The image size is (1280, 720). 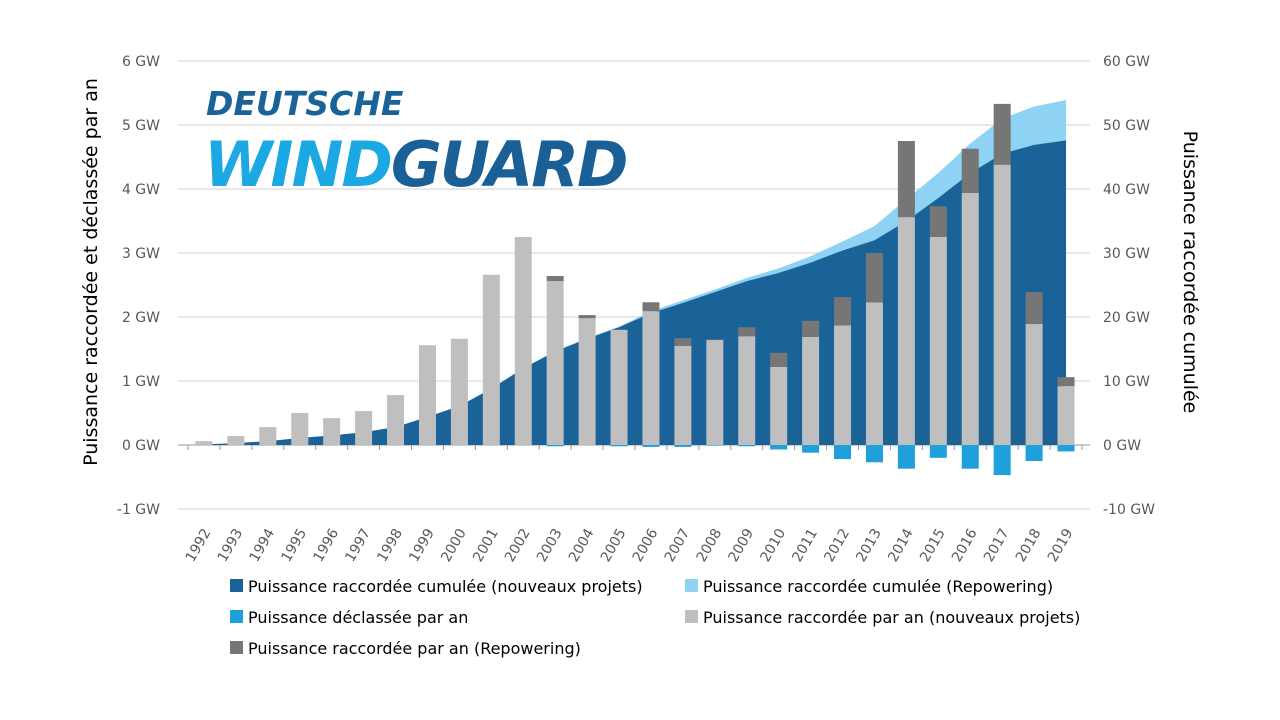 I want to click on left-y-tick-label: 4 GW, so click(x=141, y=190).